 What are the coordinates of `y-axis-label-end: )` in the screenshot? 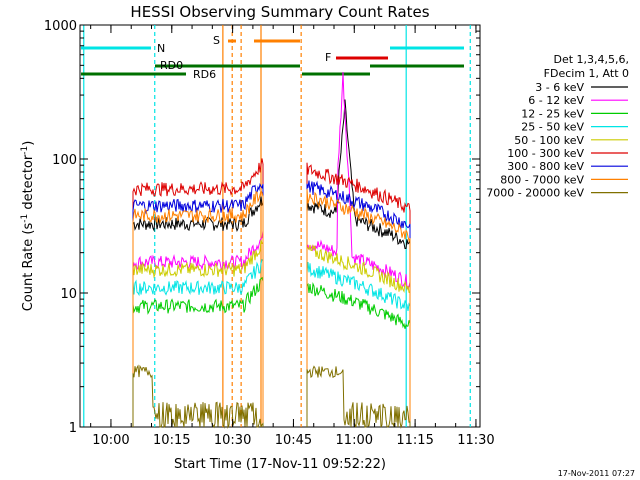 It's located at (28, 143).